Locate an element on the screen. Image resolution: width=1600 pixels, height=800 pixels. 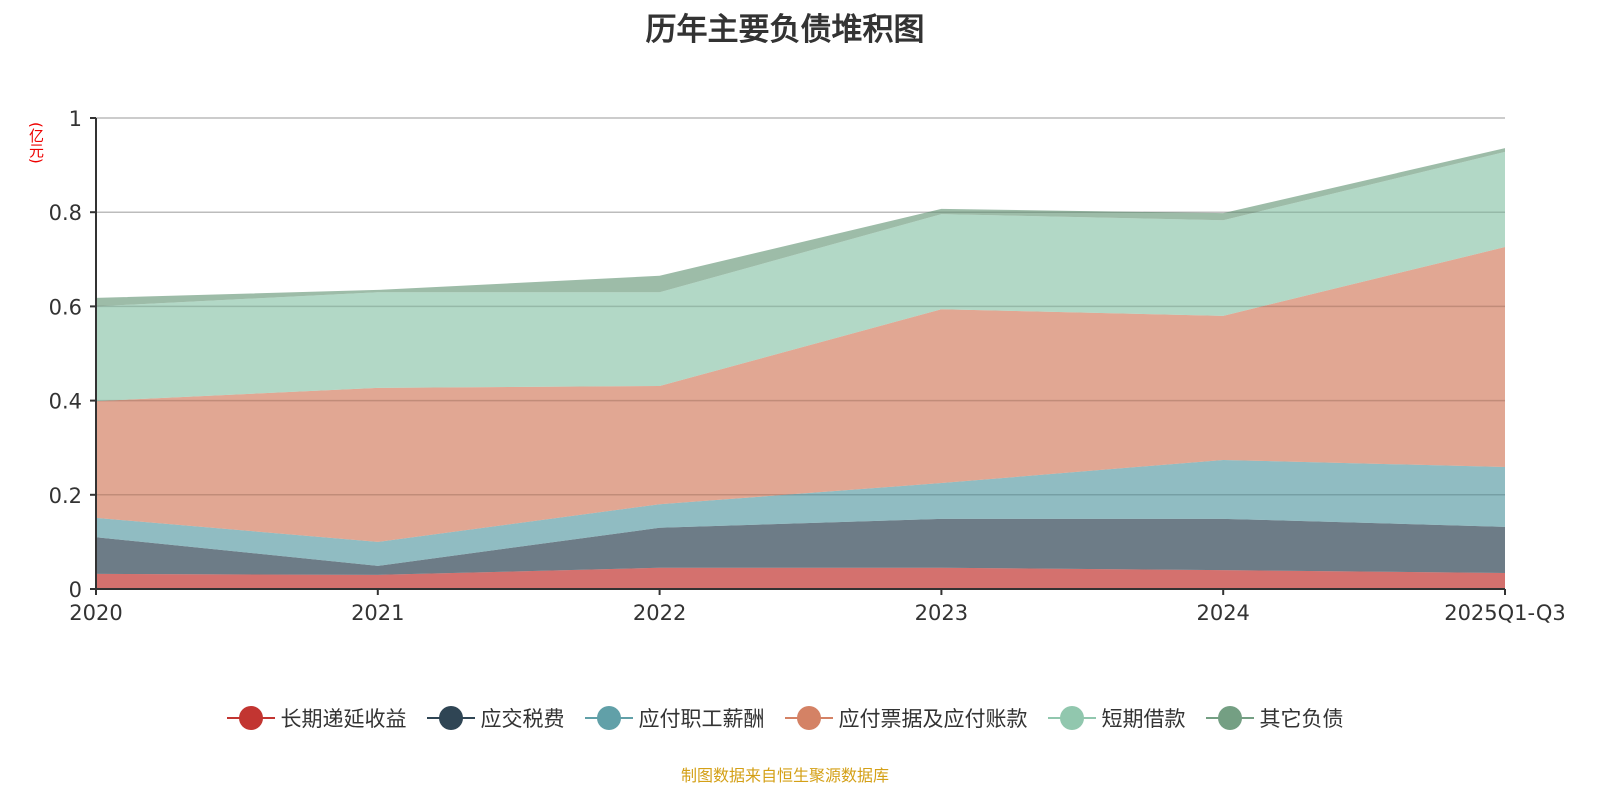
x-tick-label: 2024 is located at coordinates (1222, 613).